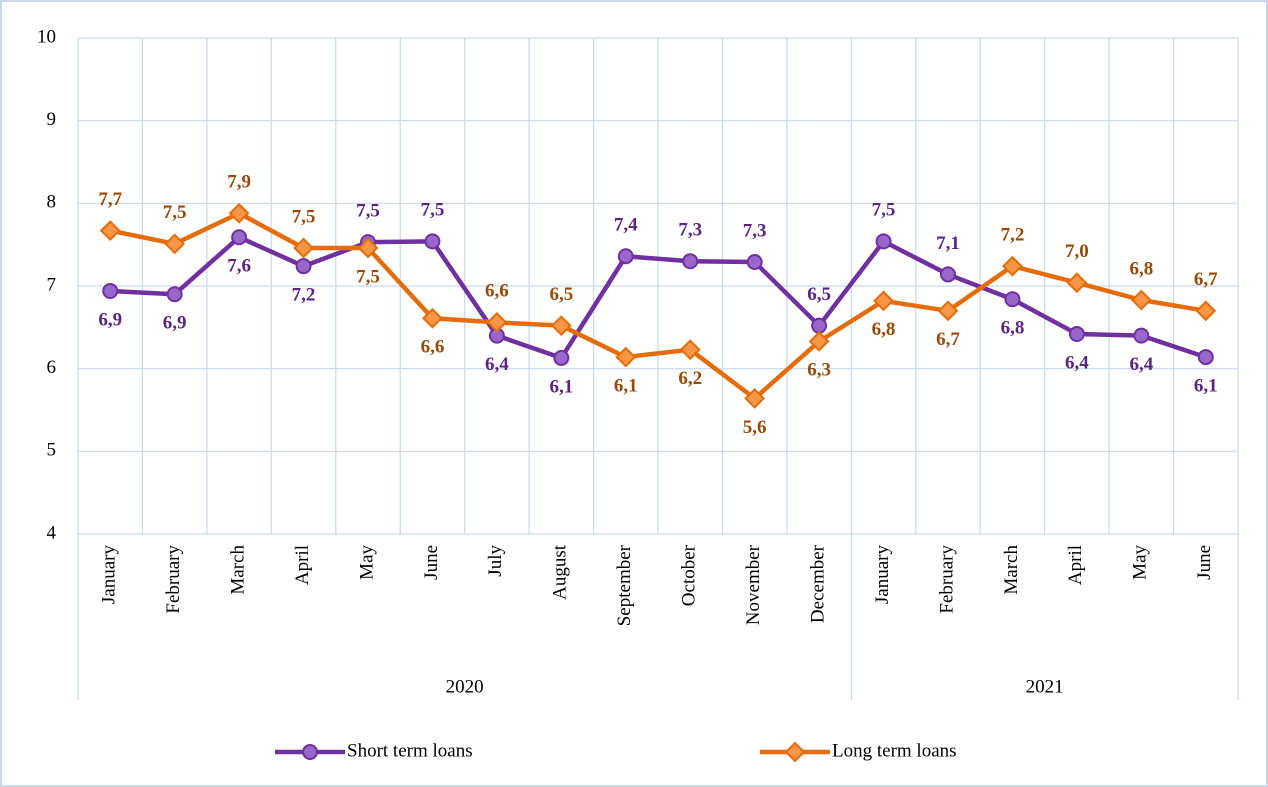 The image size is (1268, 787). I want to click on value-label: 6,3, so click(819, 370).